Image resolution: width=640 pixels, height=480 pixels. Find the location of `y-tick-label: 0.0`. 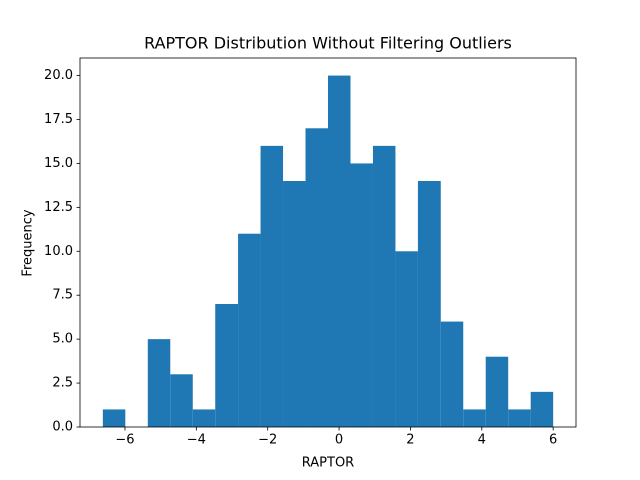

y-tick-label: 0.0 is located at coordinates (62, 427).